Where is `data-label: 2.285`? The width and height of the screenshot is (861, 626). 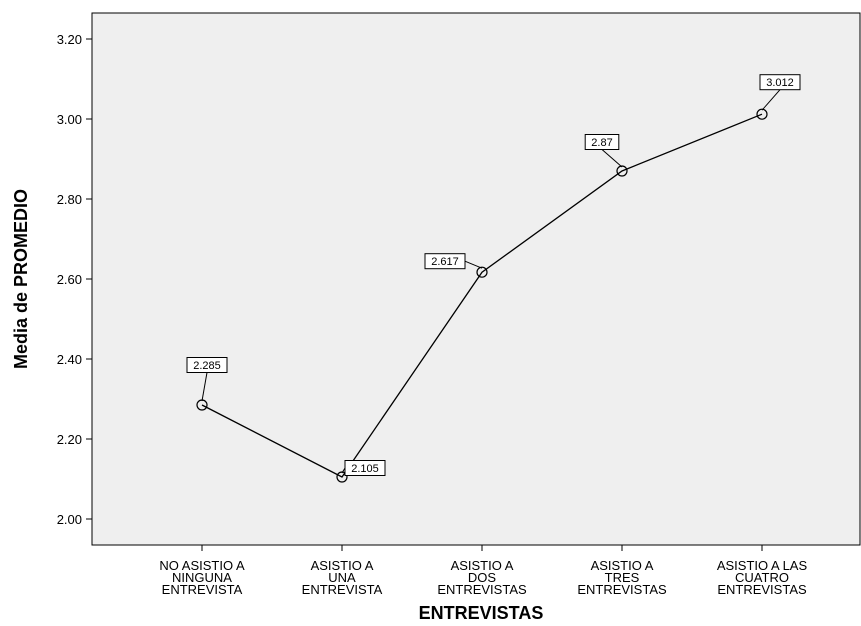
data-label: 2.285 is located at coordinates (207, 366).